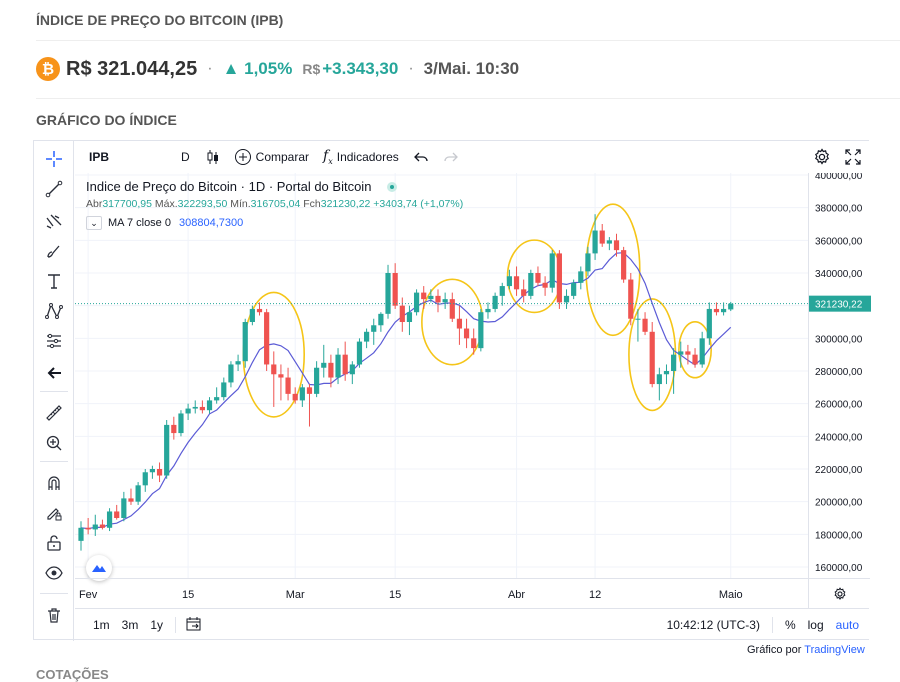 This screenshot has height=682, width=900. I want to click on trend-line-icon, so click(54, 189).